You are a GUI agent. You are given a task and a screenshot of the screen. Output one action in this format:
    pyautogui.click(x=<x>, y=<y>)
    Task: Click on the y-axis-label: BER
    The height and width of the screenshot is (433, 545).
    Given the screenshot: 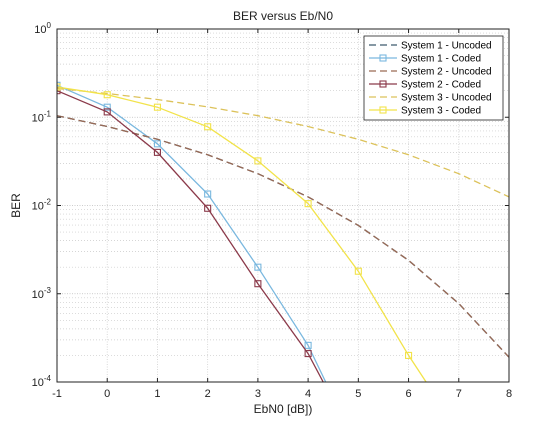 What is the action you would take?
    pyautogui.click(x=16, y=205)
    